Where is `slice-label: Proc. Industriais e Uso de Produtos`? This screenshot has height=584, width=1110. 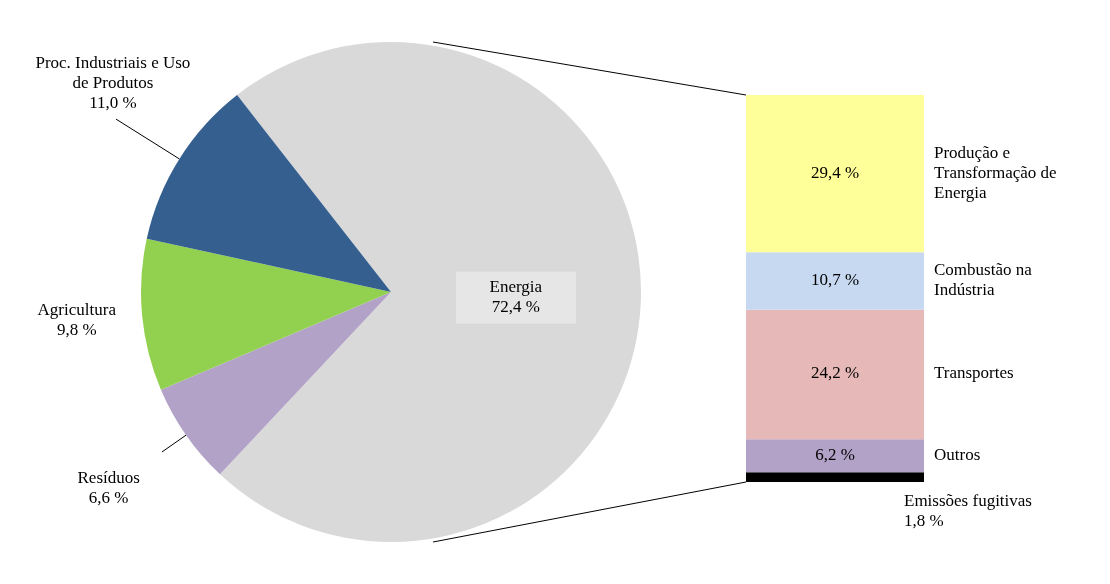 slice-label: Proc. Industriais e Uso de Produtos is located at coordinates (113, 73).